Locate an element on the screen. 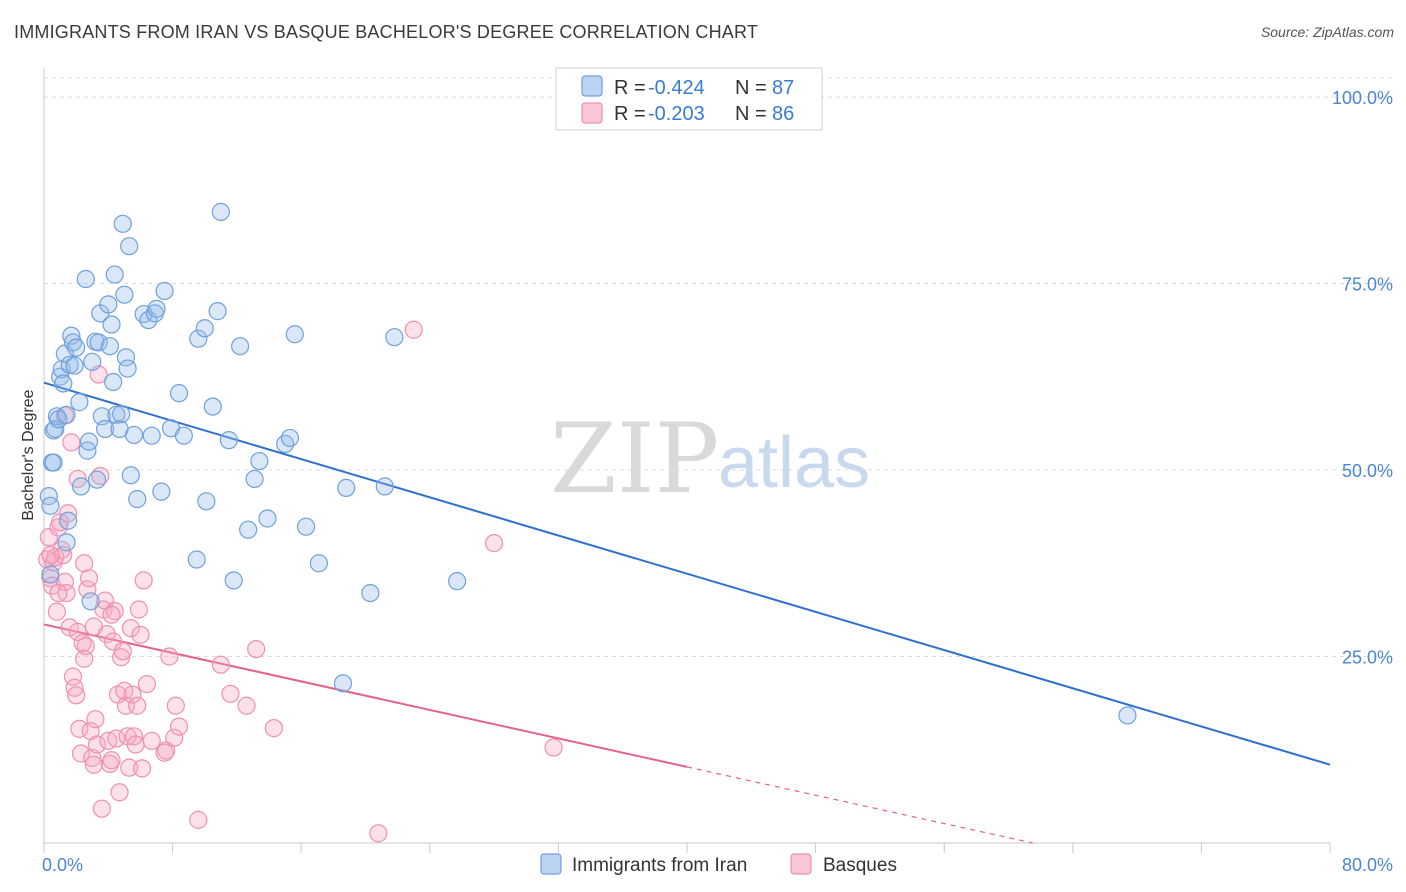 The image size is (1406, 892). bottom-legend: Immigrants from Iran Basques is located at coordinates (718, 864).